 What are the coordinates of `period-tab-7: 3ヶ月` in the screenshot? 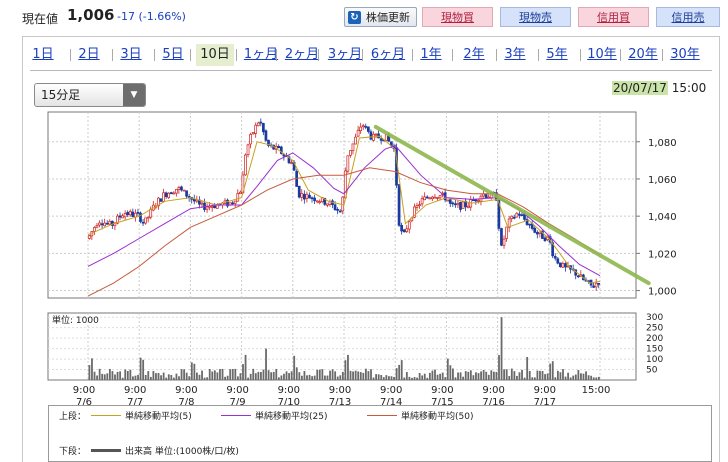 It's located at (345, 54).